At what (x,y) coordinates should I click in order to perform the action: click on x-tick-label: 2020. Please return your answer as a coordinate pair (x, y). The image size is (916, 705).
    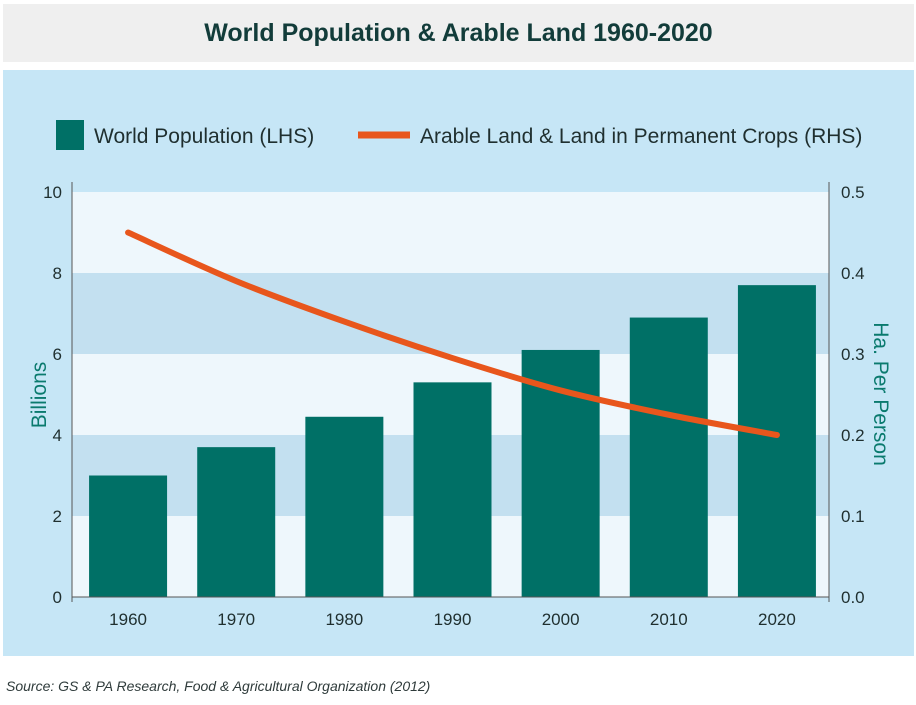
    Looking at the image, I should click on (777, 619).